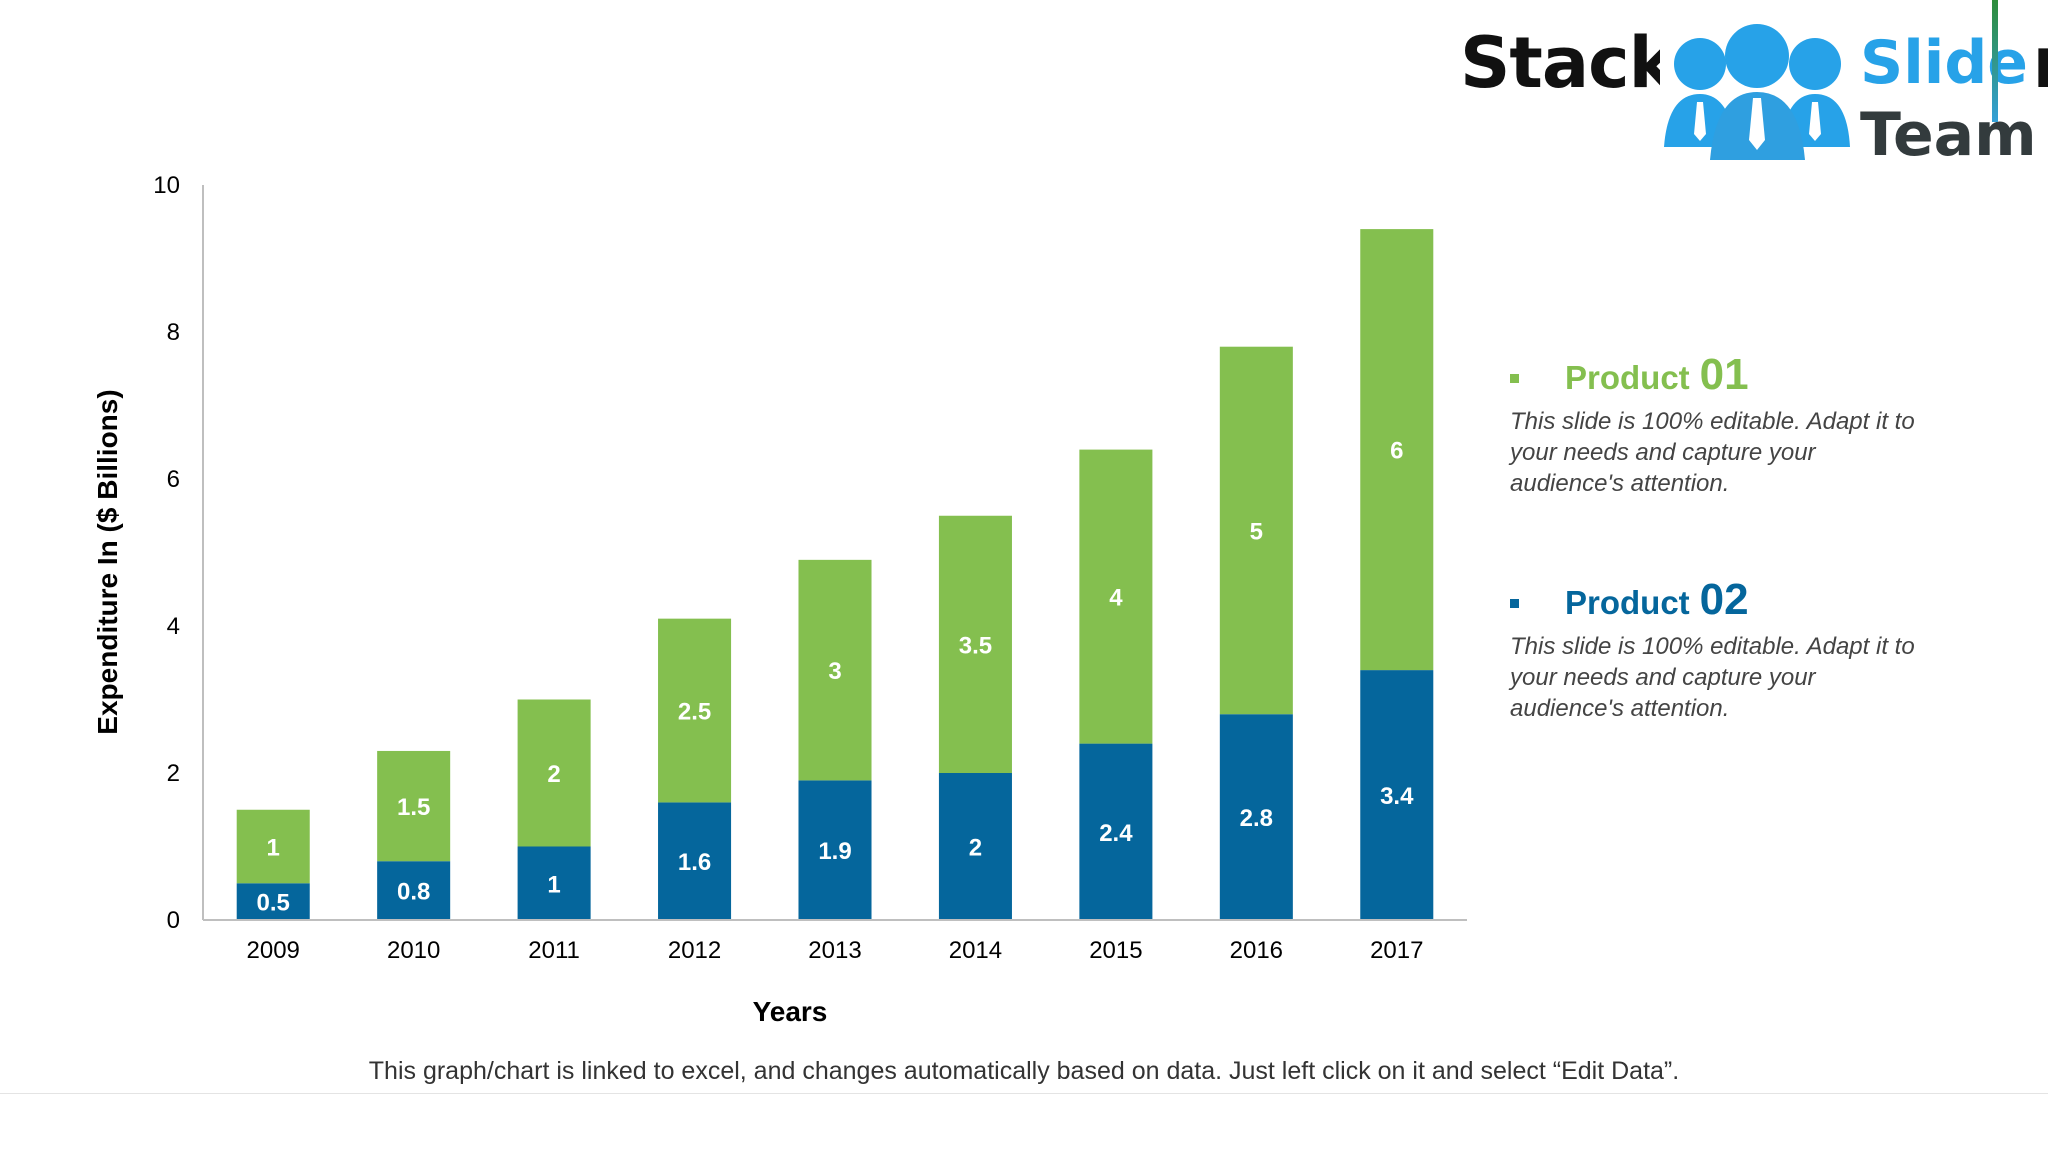  I want to click on y-tick-label-10: 10, so click(166, 185).